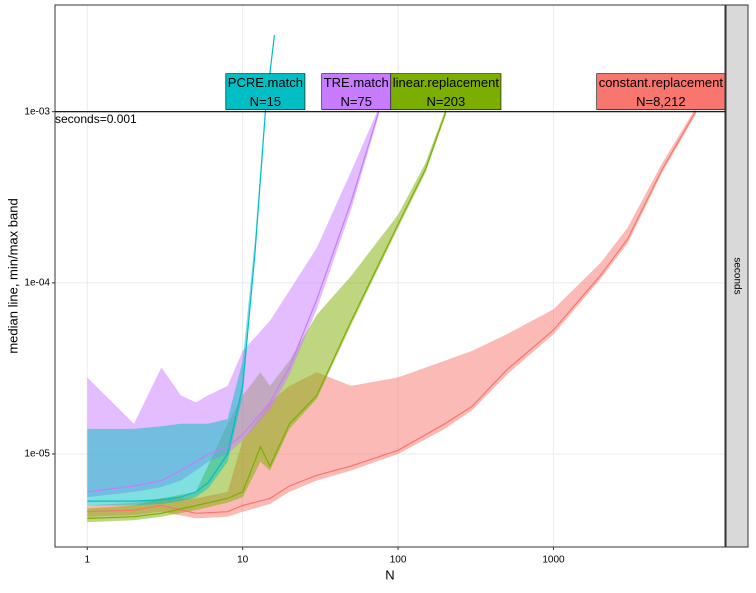 The height and width of the screenshot is (593, 756). I want to click on reference-label: seconds=0.001, so click(96, 119).